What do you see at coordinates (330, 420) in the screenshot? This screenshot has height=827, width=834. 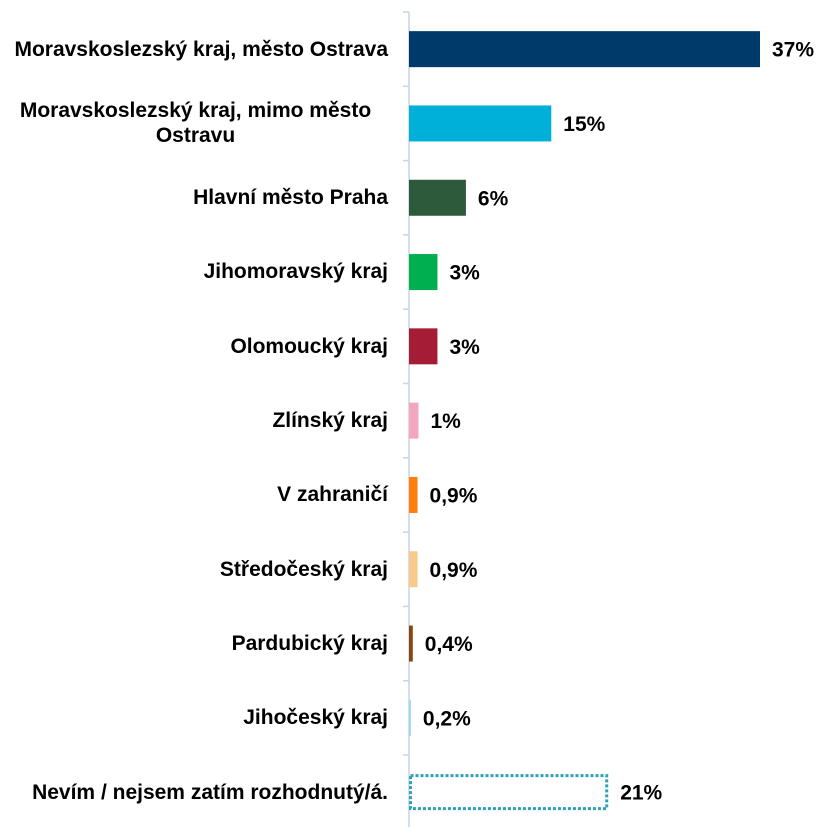 I see `category-label: Zlínský kraj` at bounding box center [330, 420].